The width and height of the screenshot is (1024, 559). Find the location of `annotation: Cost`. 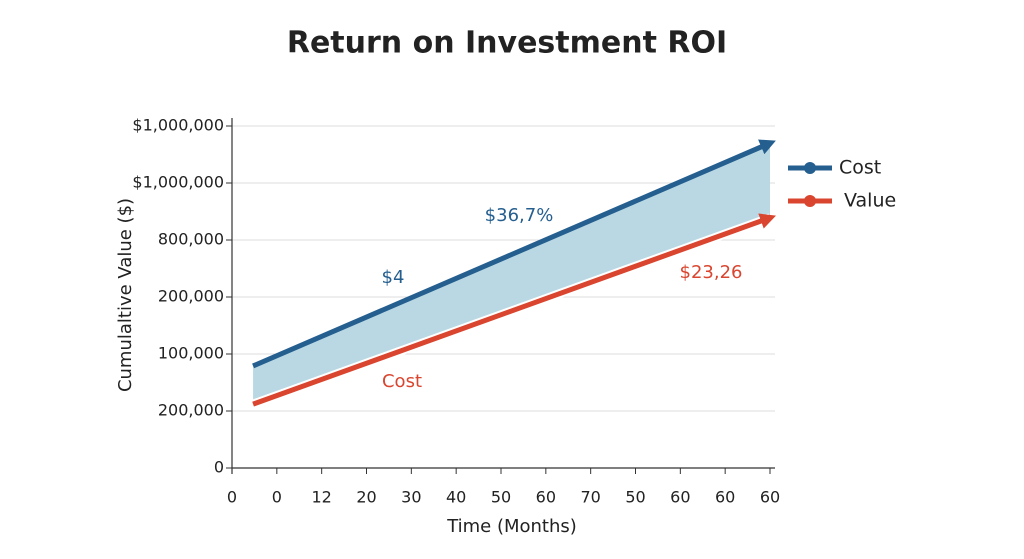

annotation: Cost is located at coordinates (402, 381).